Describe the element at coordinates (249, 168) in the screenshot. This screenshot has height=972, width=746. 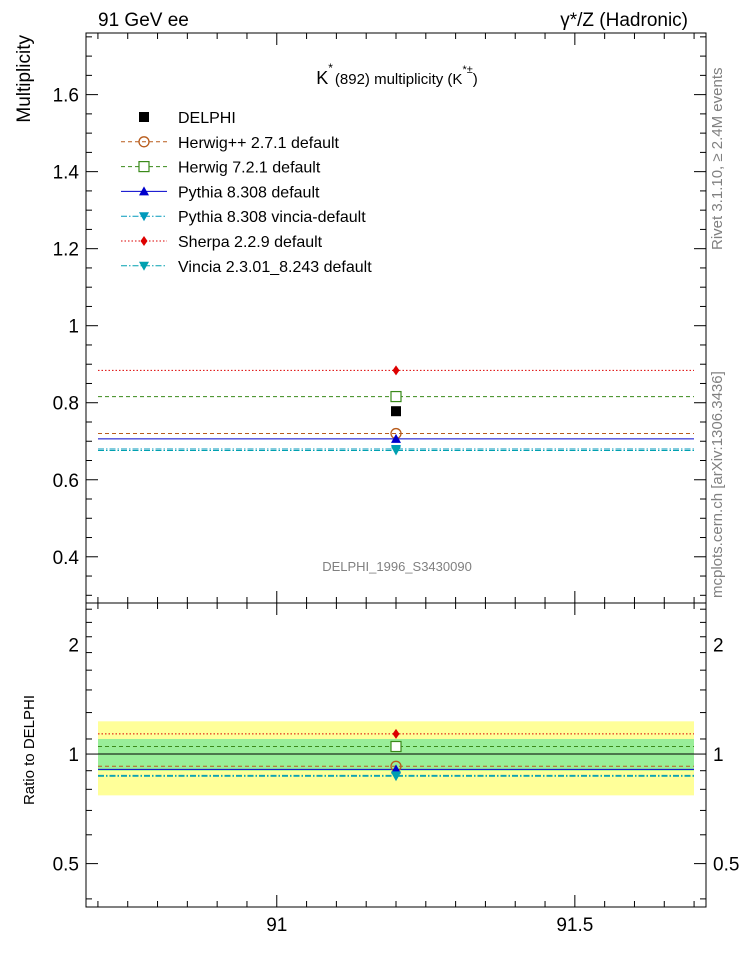
I see `legend-label: Herwig 7.2.1 default` at that location.